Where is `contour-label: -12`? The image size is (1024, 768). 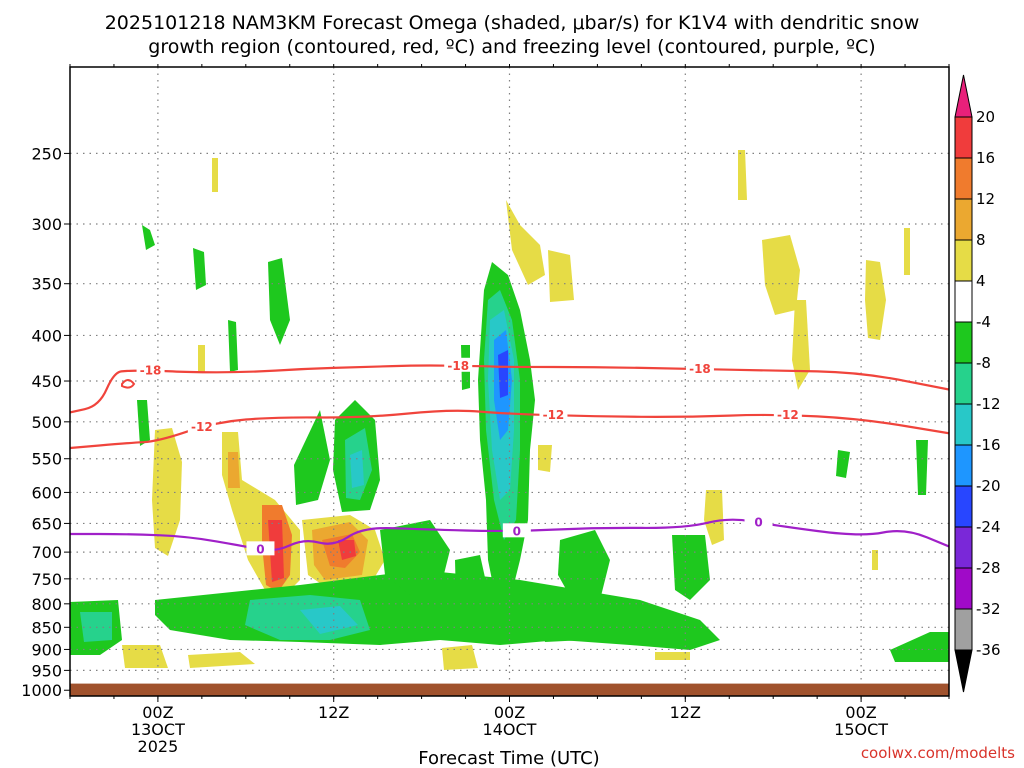
contour-label: -12 is located at coordinates (788, 415).